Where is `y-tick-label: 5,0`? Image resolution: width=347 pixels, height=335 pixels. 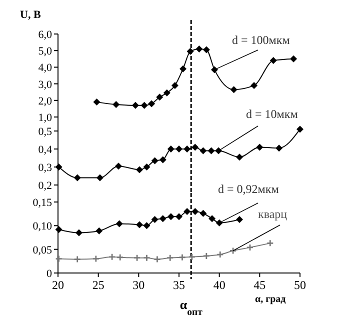
y-tick-label: 5,0 is located at coordinates (45, 52).